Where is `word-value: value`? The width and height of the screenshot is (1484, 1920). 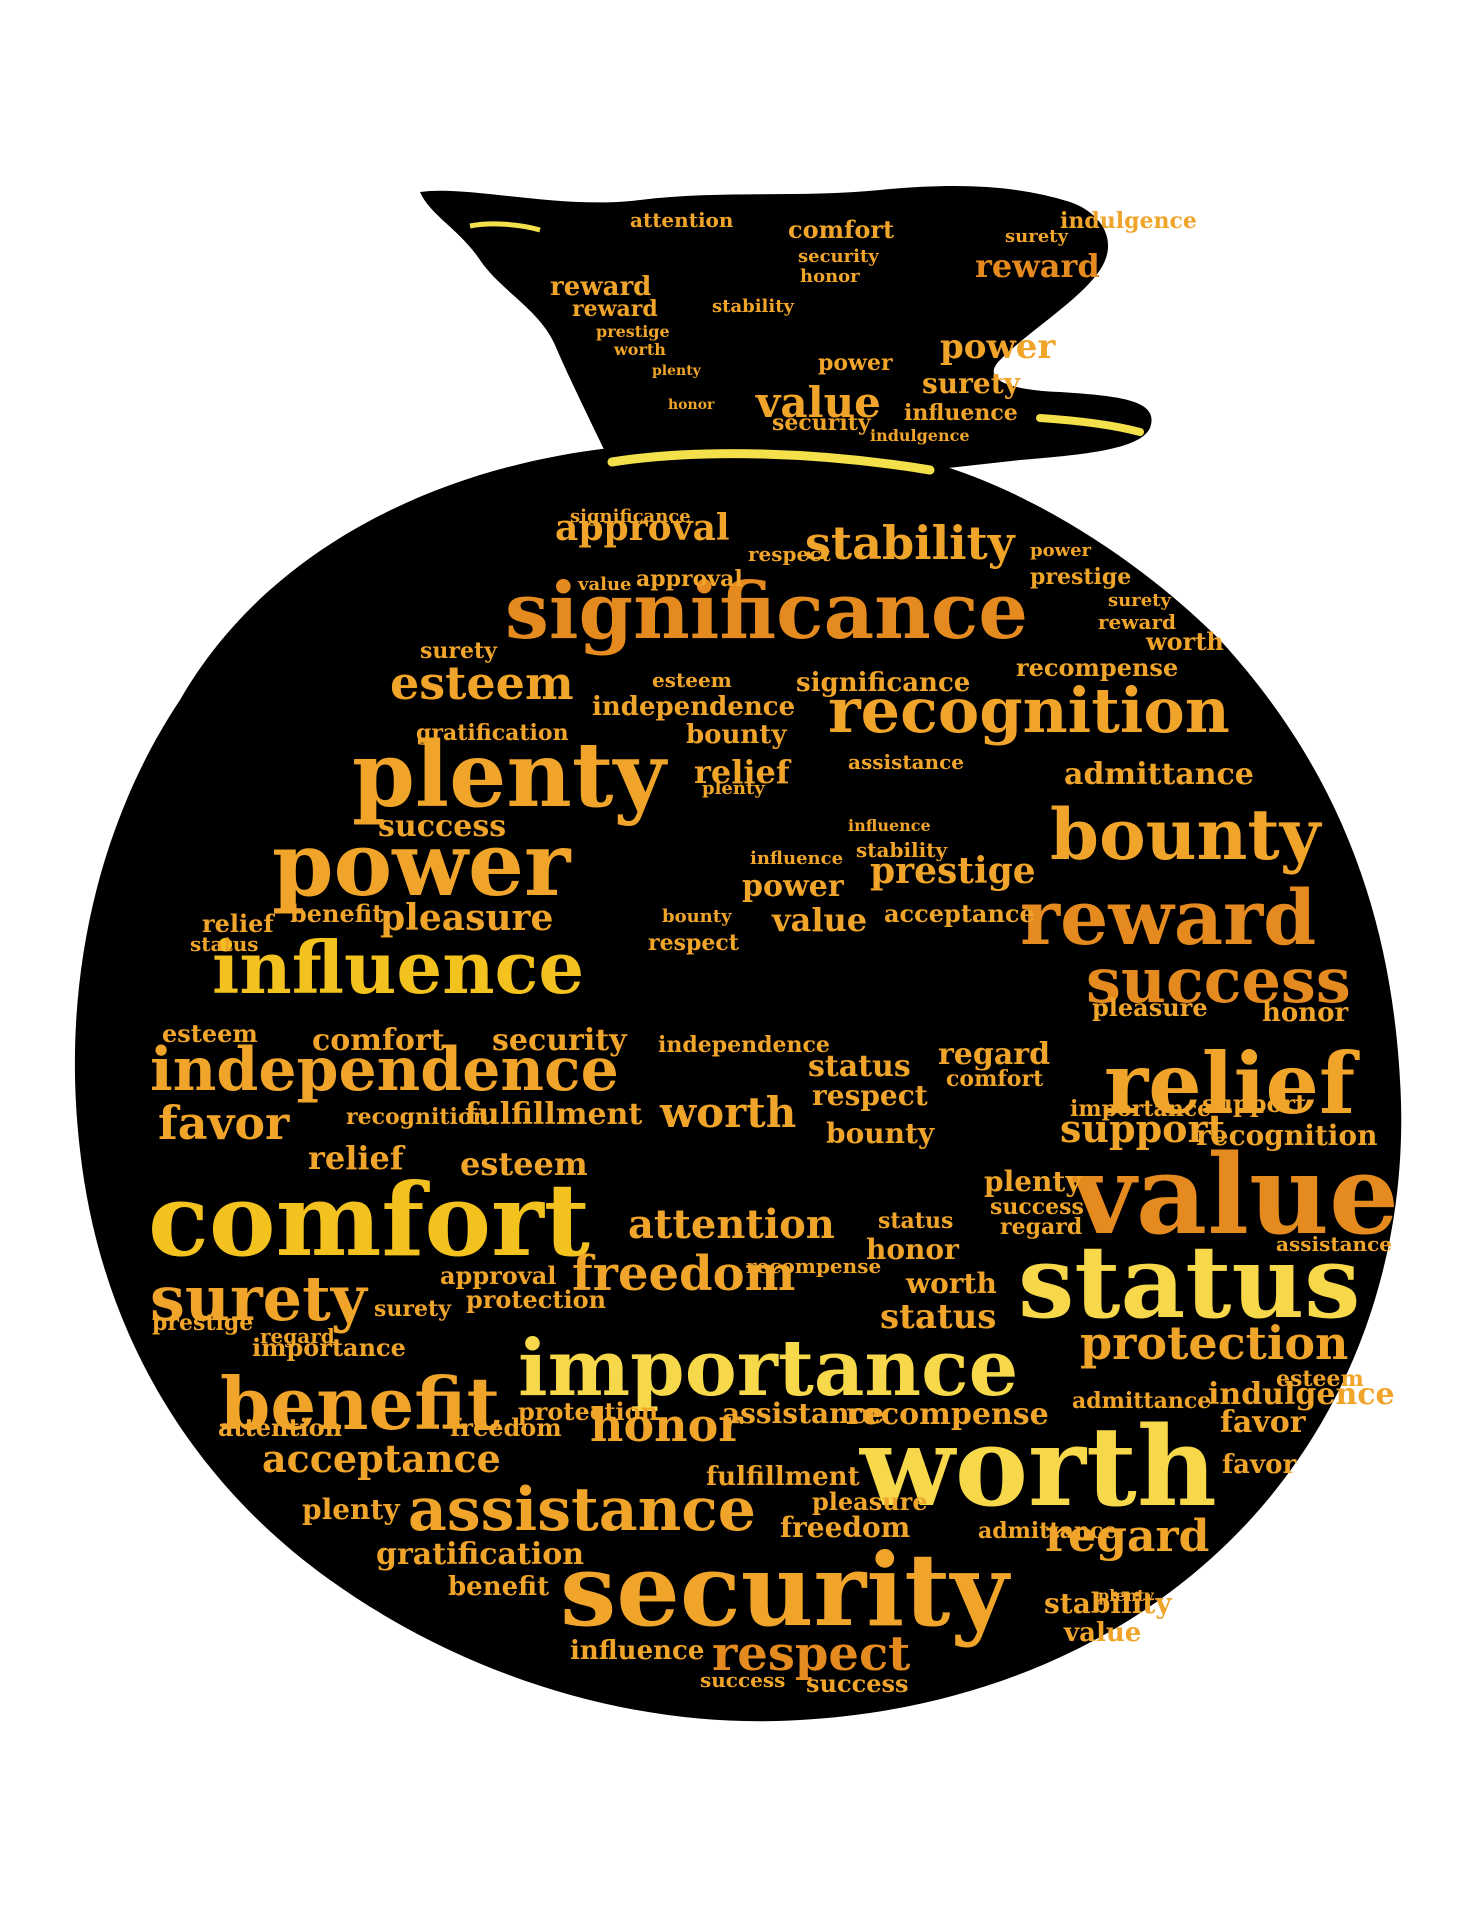 word-value: value is located at coordinates (1235, 1194).